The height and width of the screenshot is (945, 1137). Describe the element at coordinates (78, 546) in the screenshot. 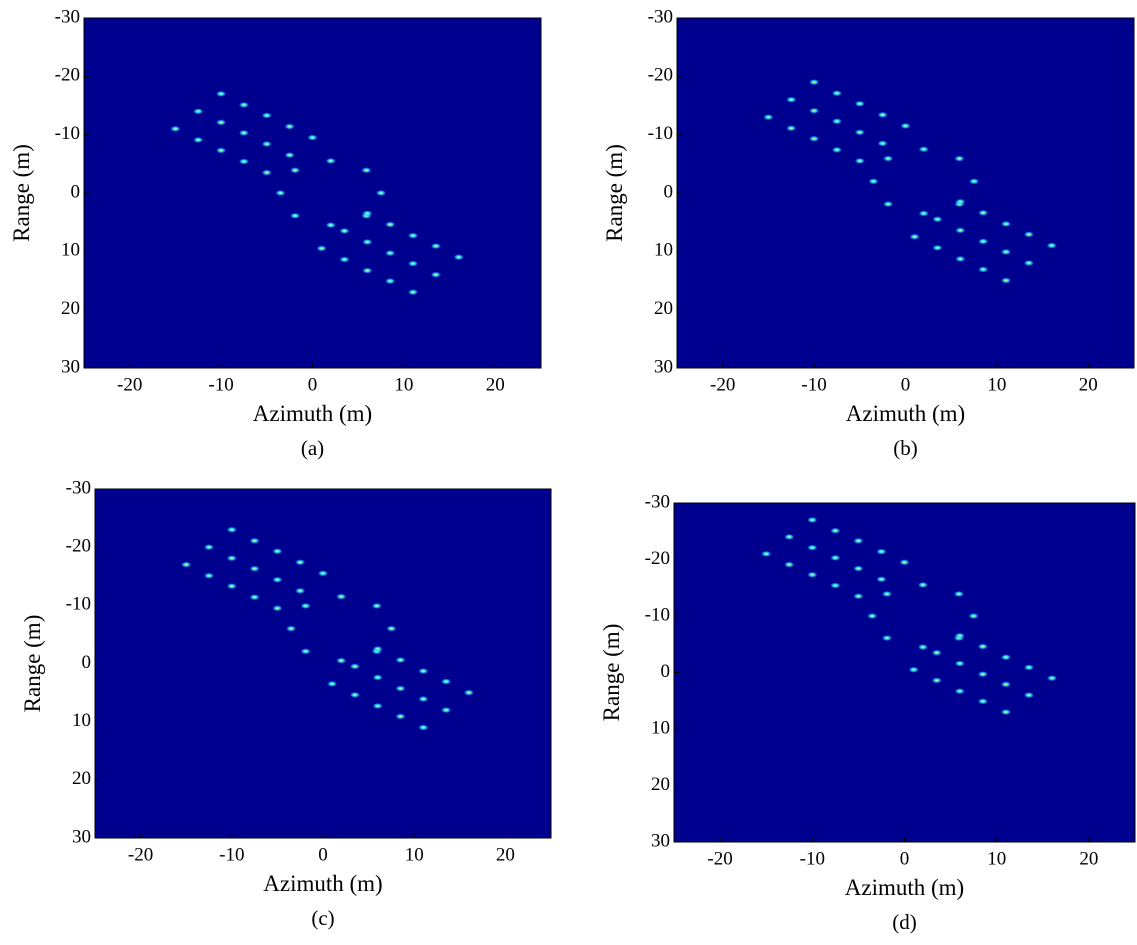

I see `y-tick-label: -20` at that location.